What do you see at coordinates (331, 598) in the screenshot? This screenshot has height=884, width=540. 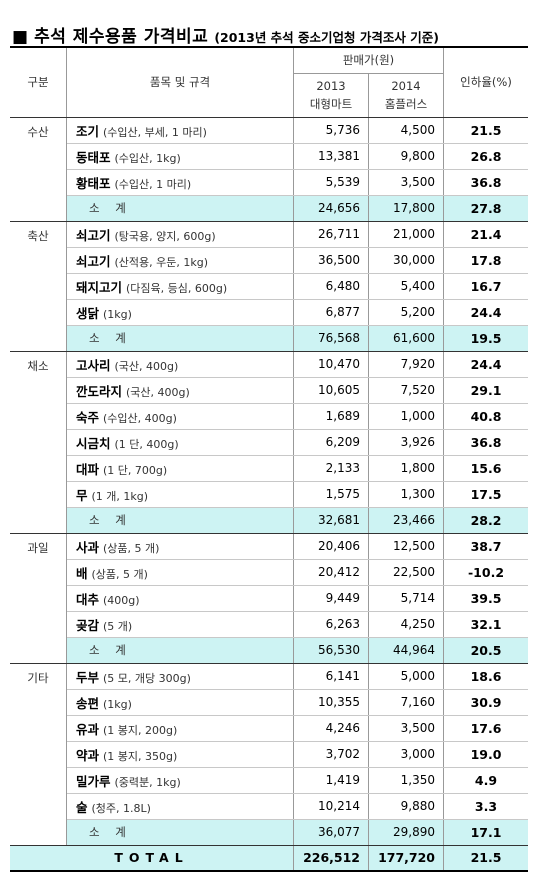 I see `price-2013: 9,449` at bounding box center [331, 598].